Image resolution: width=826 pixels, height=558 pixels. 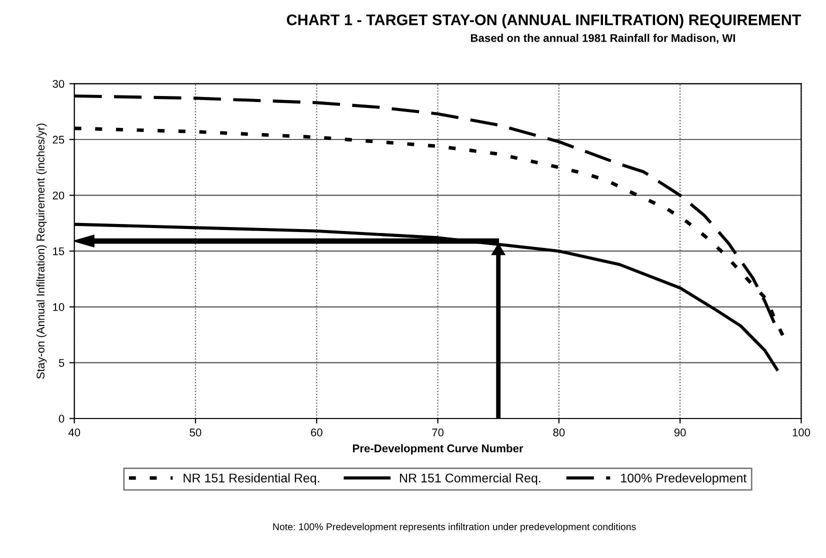 What do you see at coordinates (58, 307) in the screenshot?
I see `y-tick-label: 10` at bounding box center [58, 307].